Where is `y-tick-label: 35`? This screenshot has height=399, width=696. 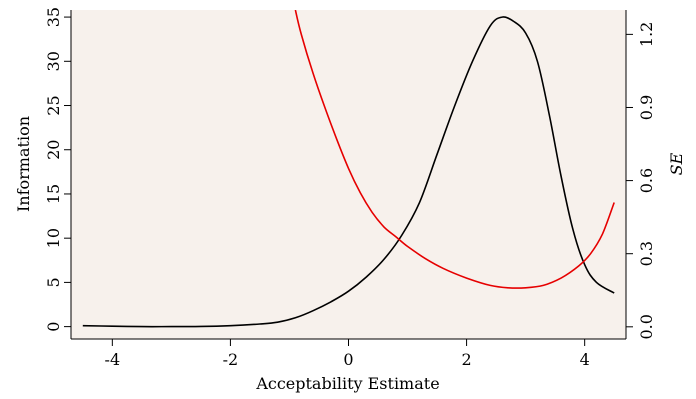
y-tick-label: 35 is located at coordinates (53, 17).